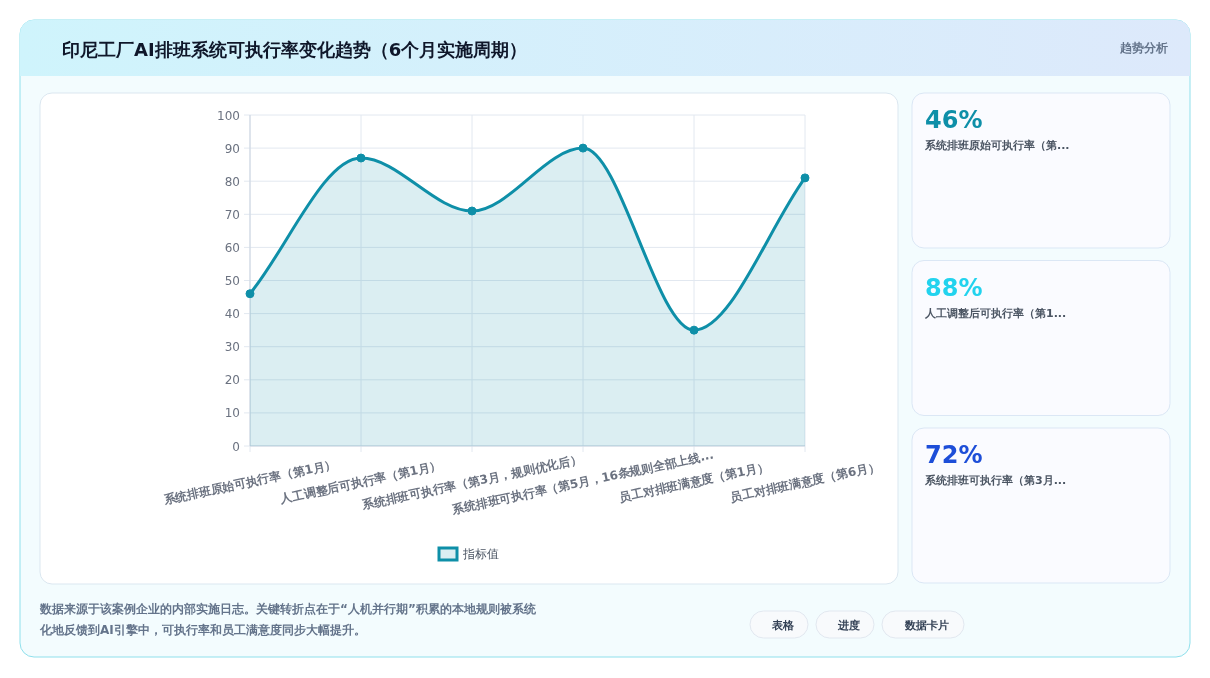 The width and height of the screenshot is (1210, 678). Describe the element at coordinates (295, 49) in the screenshot. I see `chart-title: 印尼工厂AI排班系统可执行率变化趋势（6个月实施周期）` at that location.